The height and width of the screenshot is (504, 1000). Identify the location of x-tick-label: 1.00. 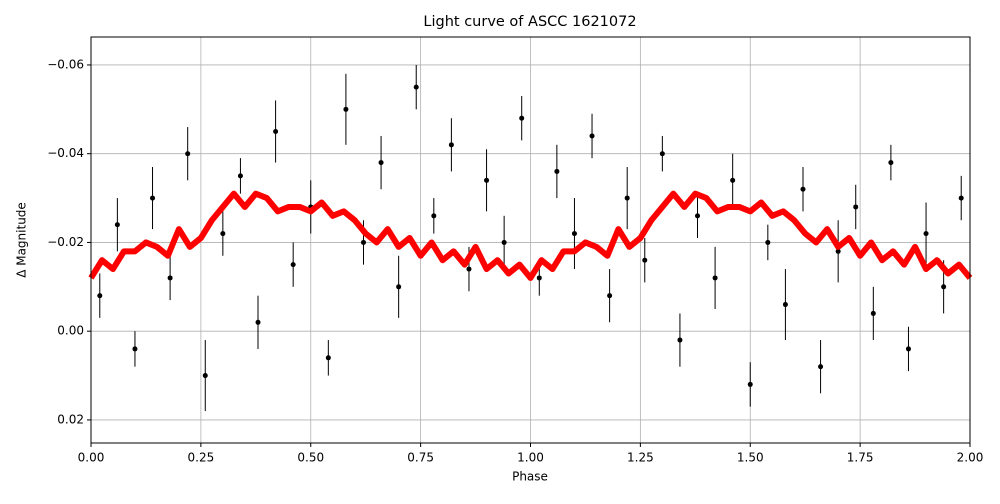
(530, 458).